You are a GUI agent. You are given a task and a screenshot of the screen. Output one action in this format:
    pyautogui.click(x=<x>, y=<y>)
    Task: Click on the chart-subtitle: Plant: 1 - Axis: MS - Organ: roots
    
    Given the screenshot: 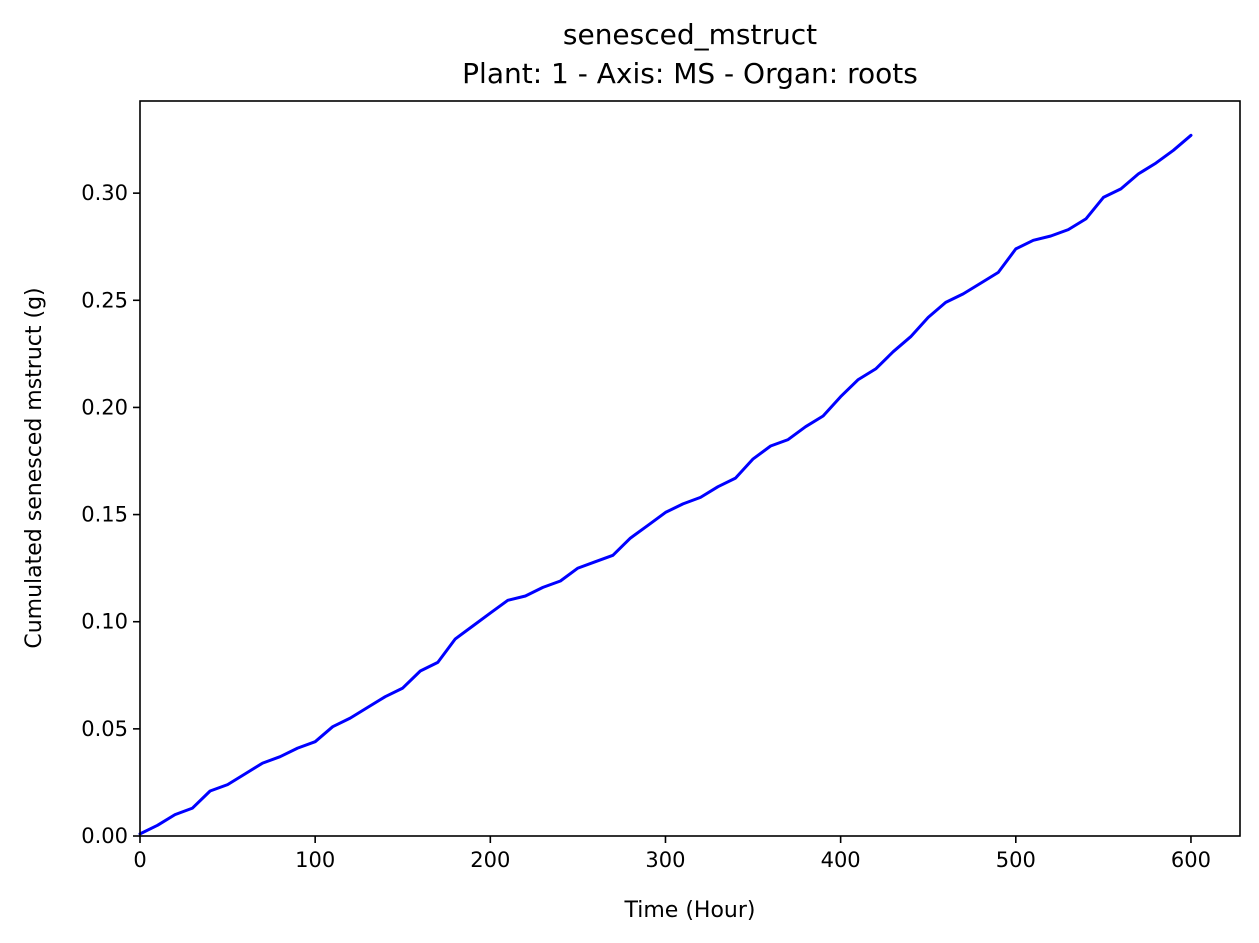 What is the action you would take?
    pyautogui.click(x=690, y=73)
    